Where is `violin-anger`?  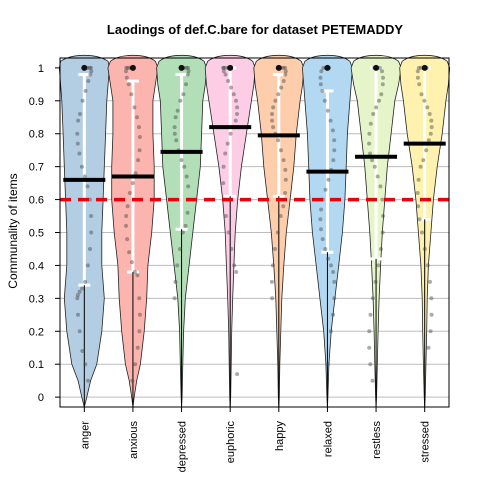 violin-anger is located at coordinates (84, 231).